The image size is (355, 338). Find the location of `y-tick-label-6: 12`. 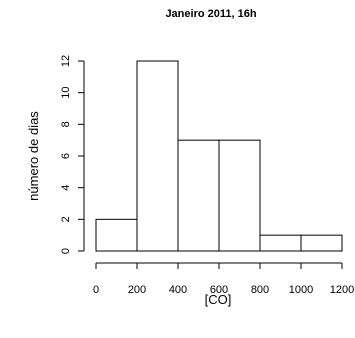

y-tick-label-6: 12 is located at coordinates (66, 61).